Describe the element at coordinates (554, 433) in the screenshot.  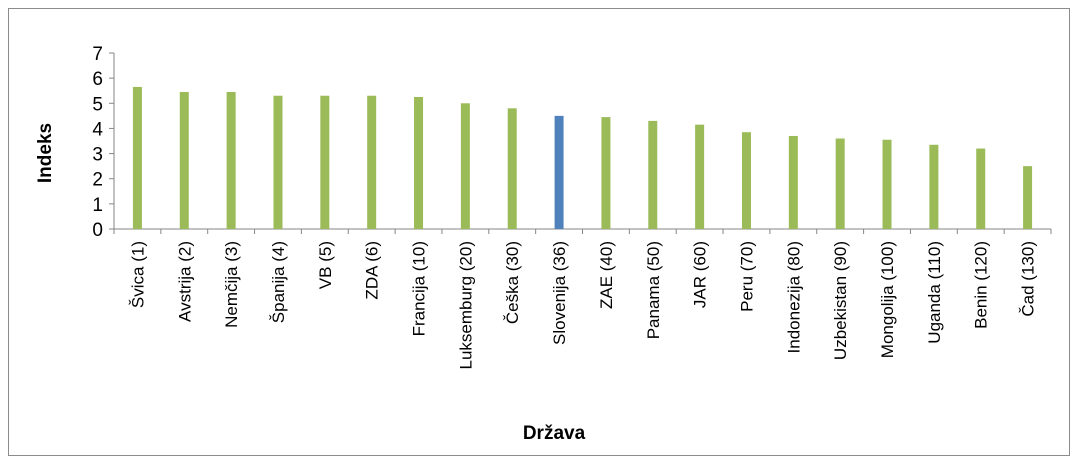
I see `x-axis-title: Država` at that location.